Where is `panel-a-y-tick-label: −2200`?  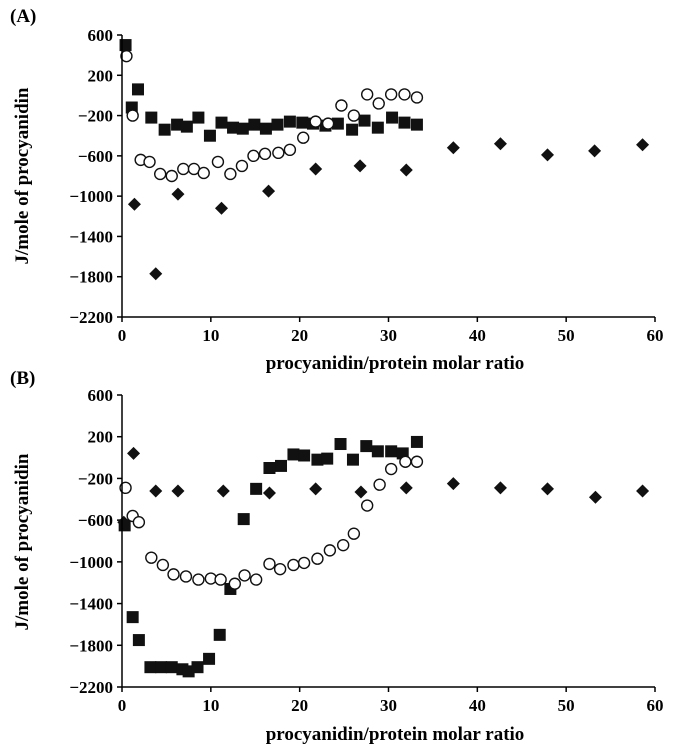 panel-a-y-tick-label: −2200 is located at coordinates (91, 317).